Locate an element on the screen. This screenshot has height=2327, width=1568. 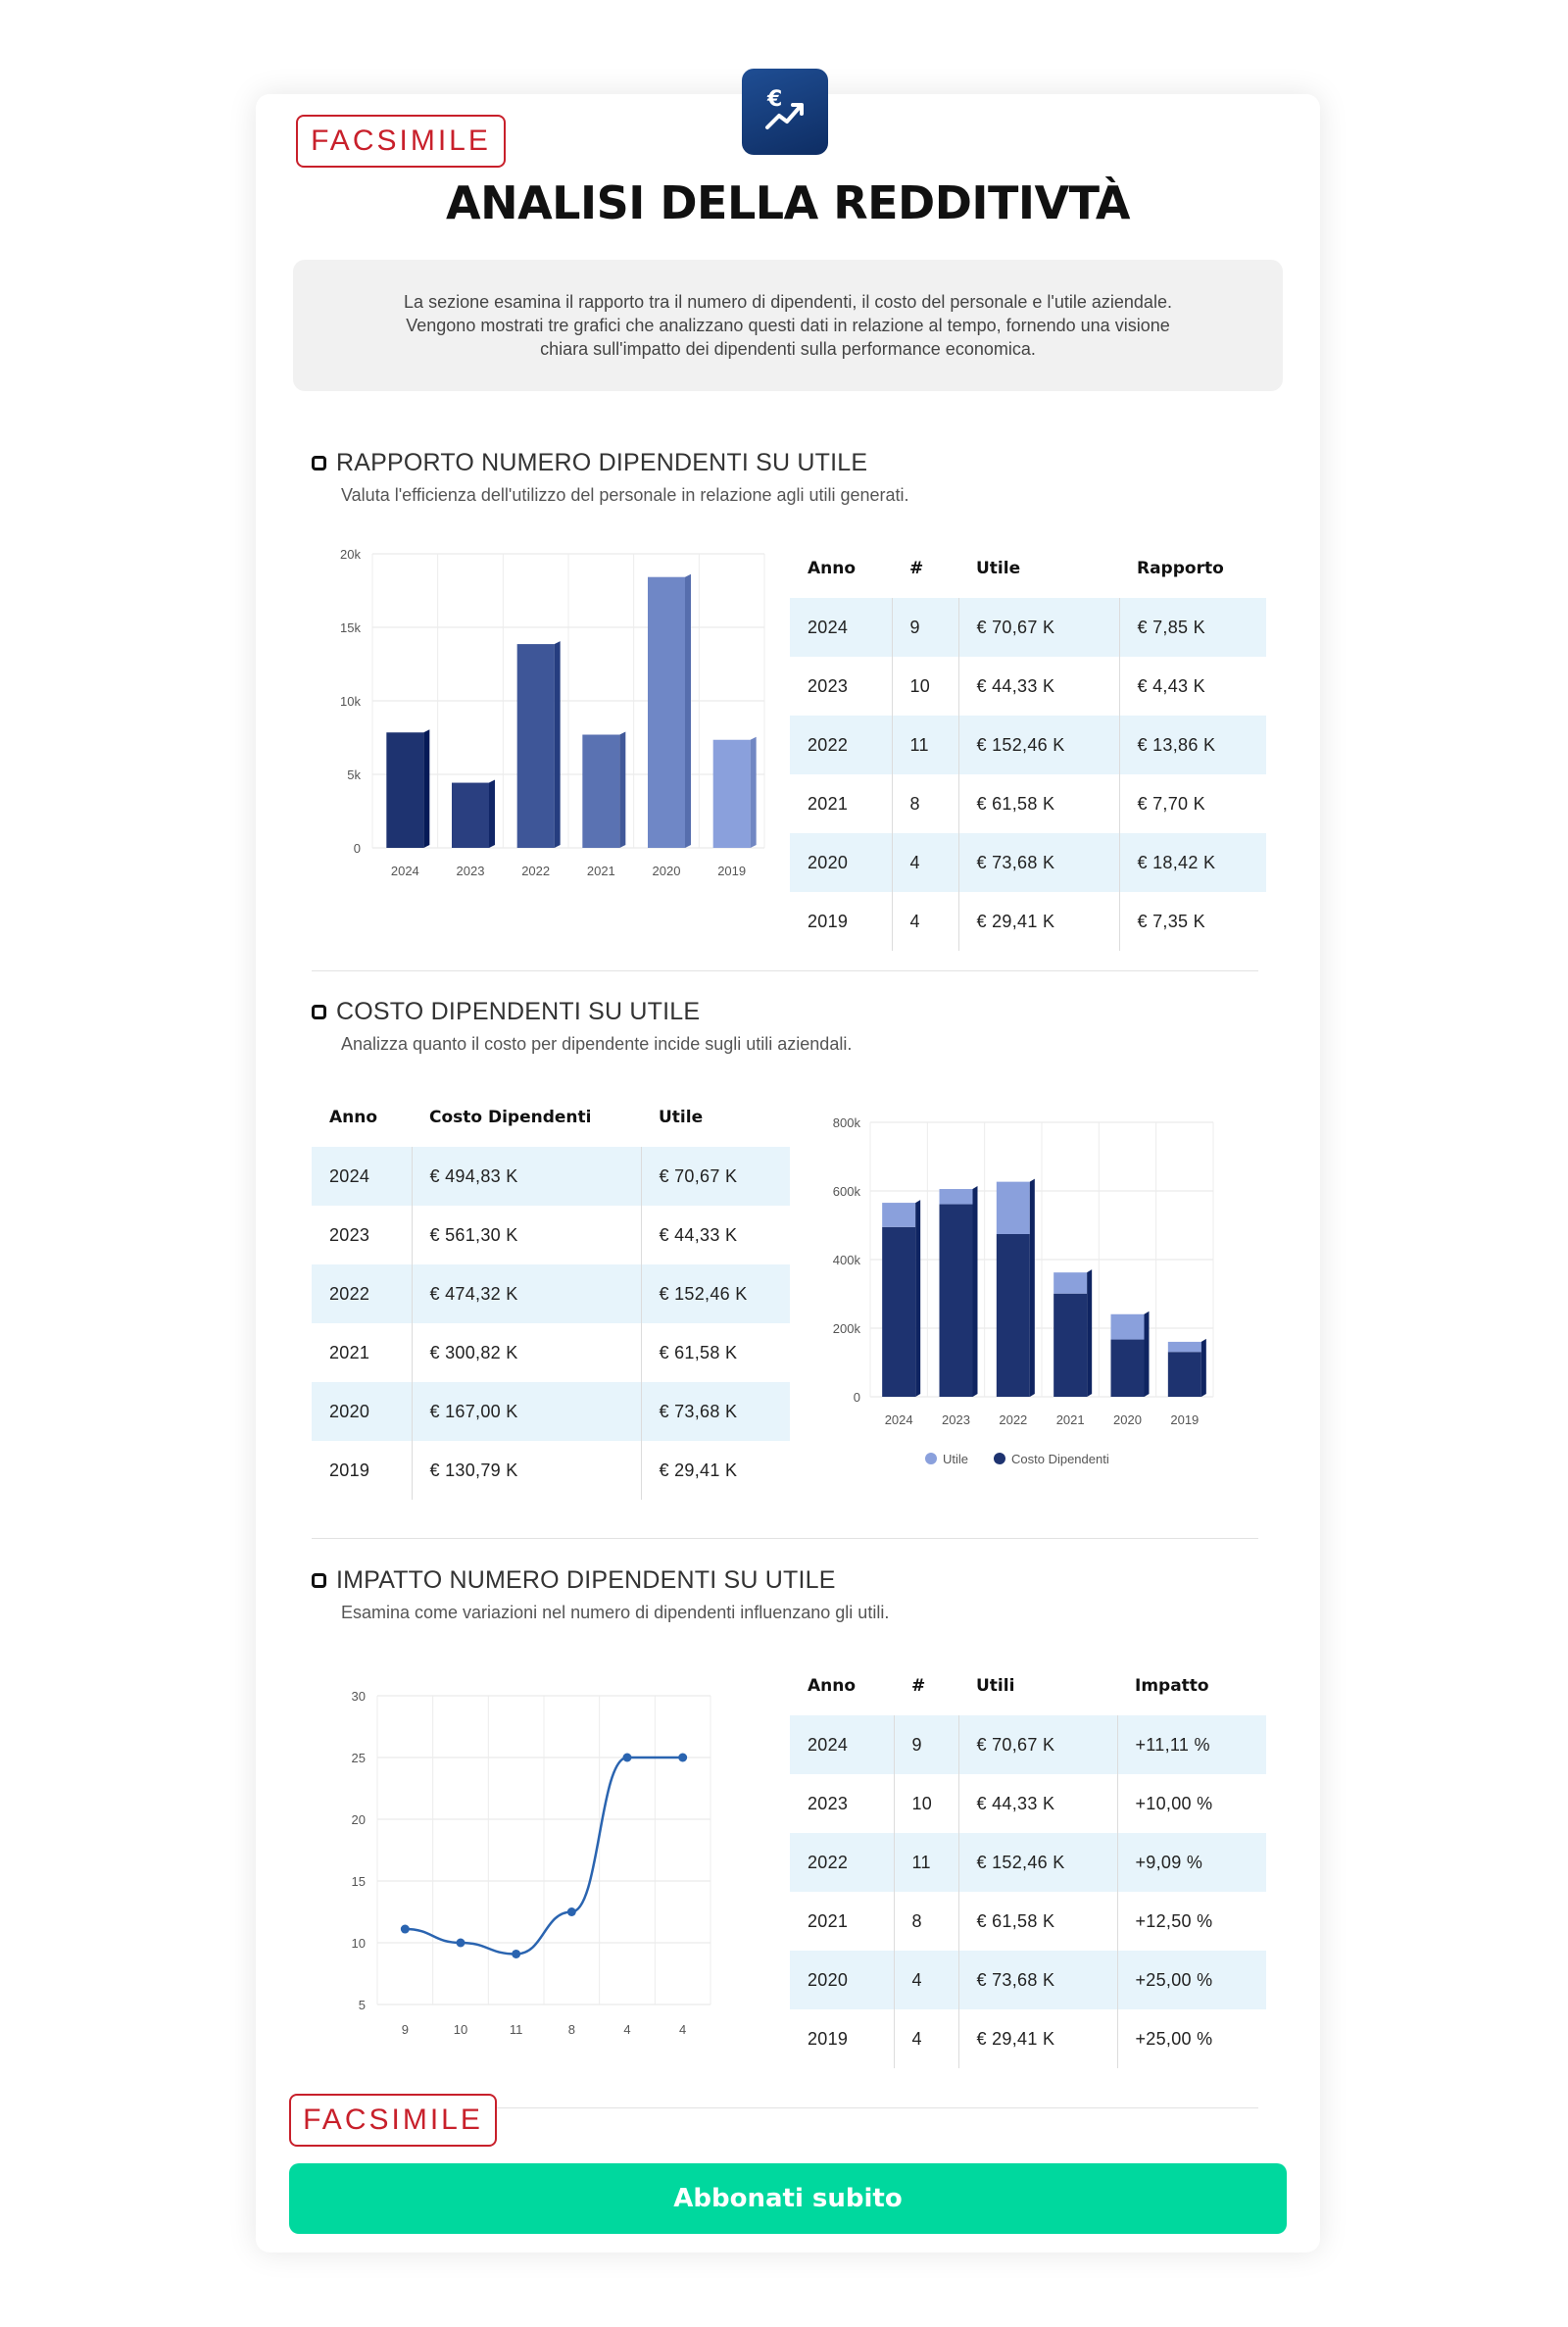
y-tick-label: 0 is located at coordinates (857, 1398).